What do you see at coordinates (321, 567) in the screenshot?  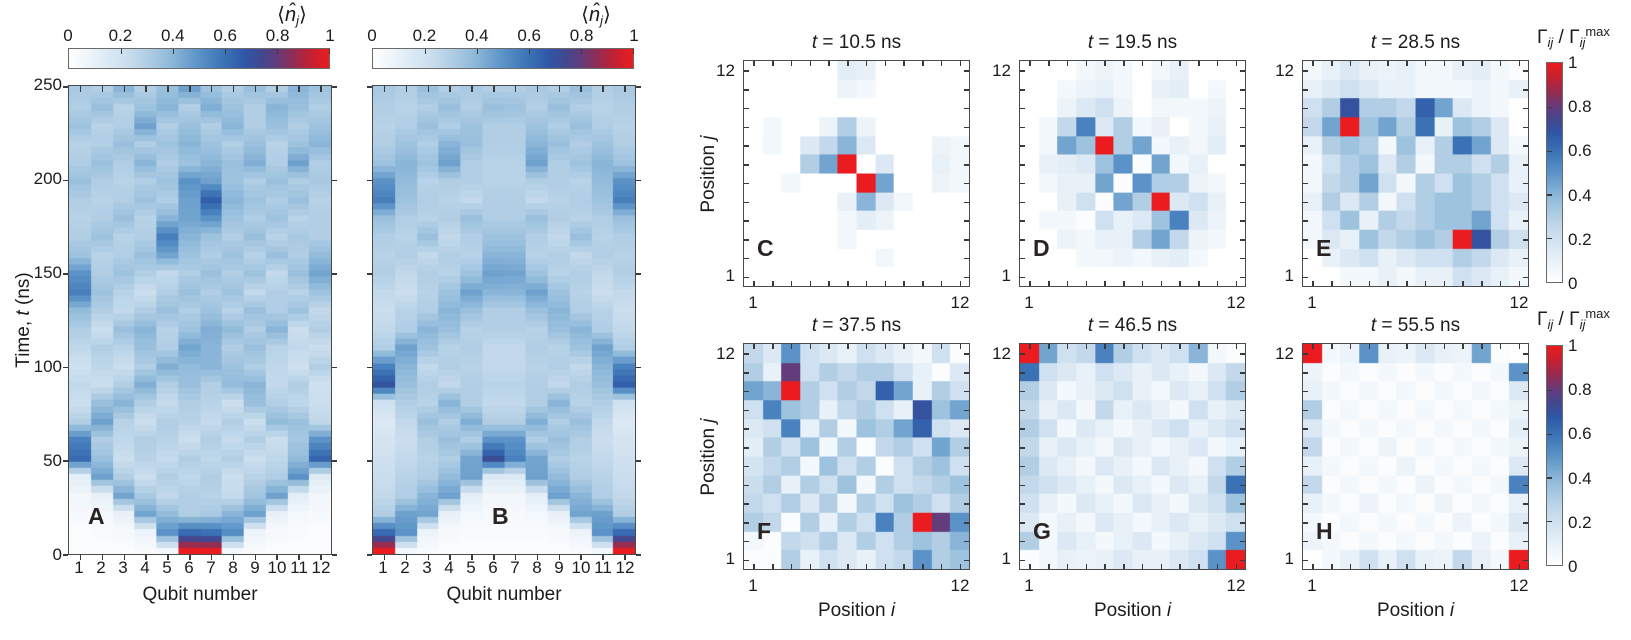 I see `xtick-label: 12` at bounding box center [321, 567].